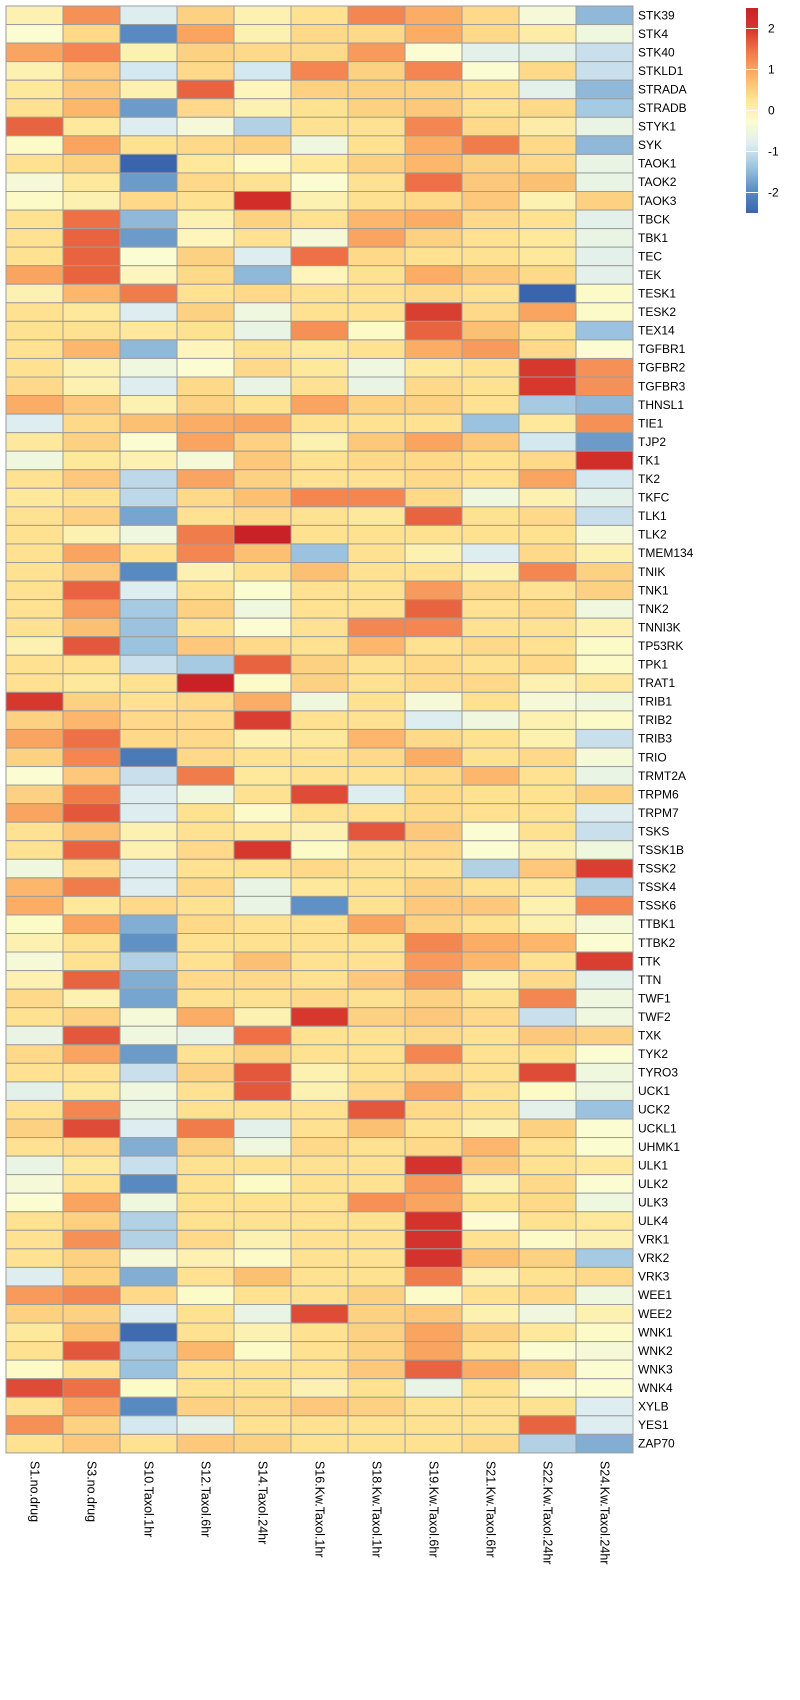 This screenshot has width=800, height=1700. I want to click on row-label: TYK2, so click(653, 1054).